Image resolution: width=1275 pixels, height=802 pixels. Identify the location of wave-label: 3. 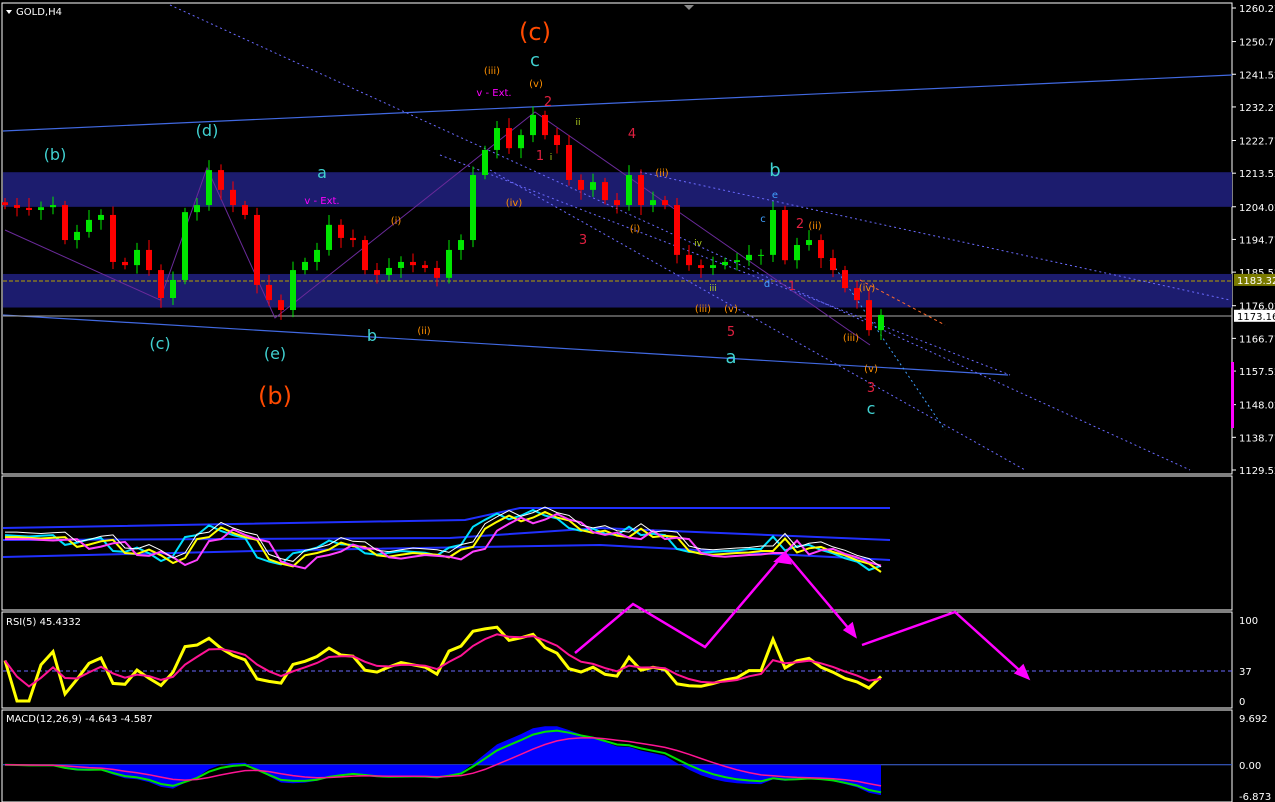
(871, 388).